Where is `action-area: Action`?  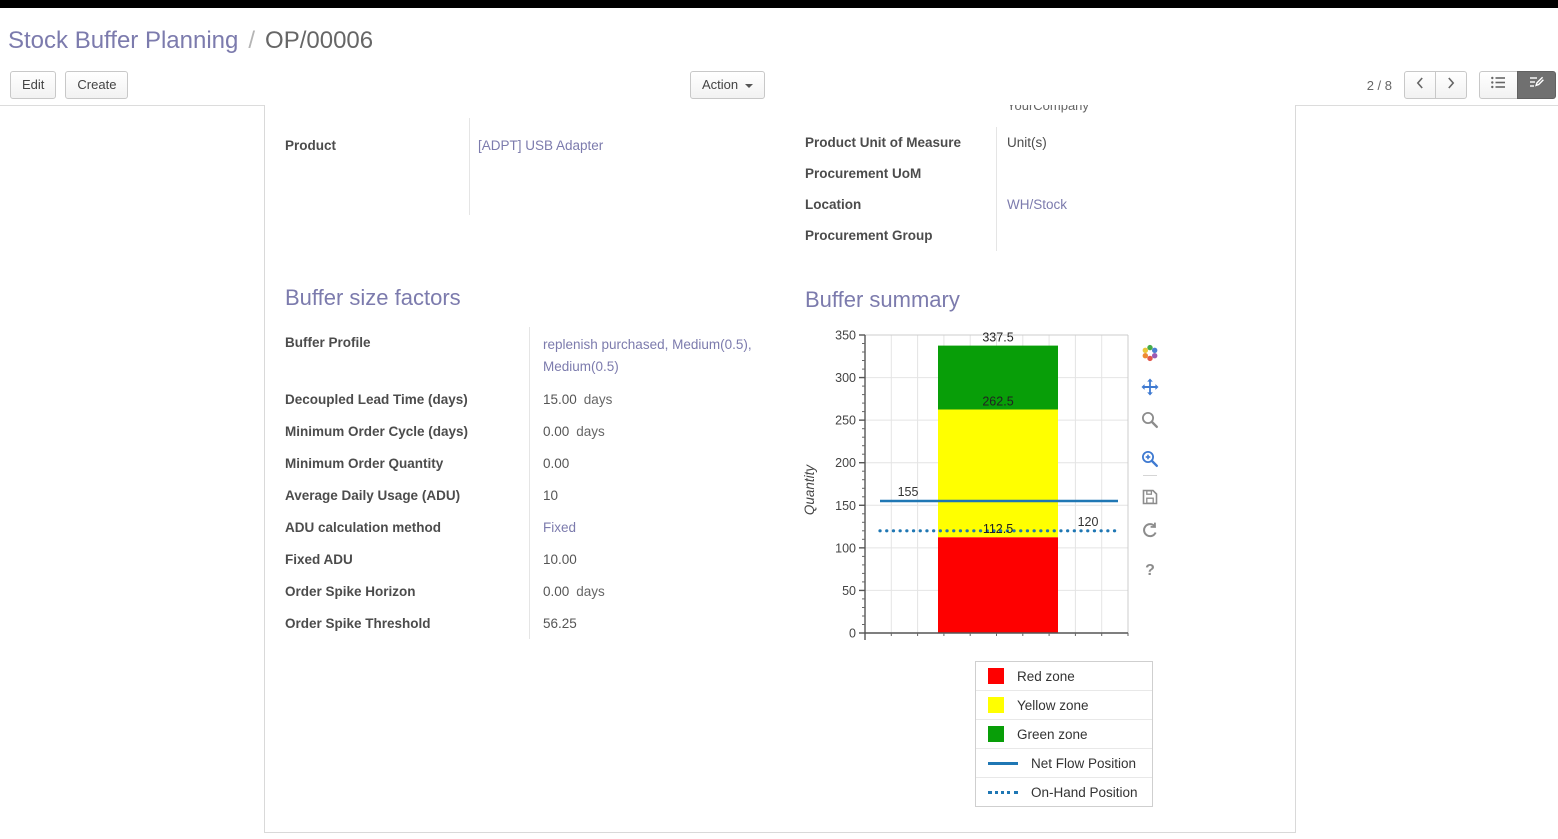
action-area: Action is located at coordinates (728, 85).